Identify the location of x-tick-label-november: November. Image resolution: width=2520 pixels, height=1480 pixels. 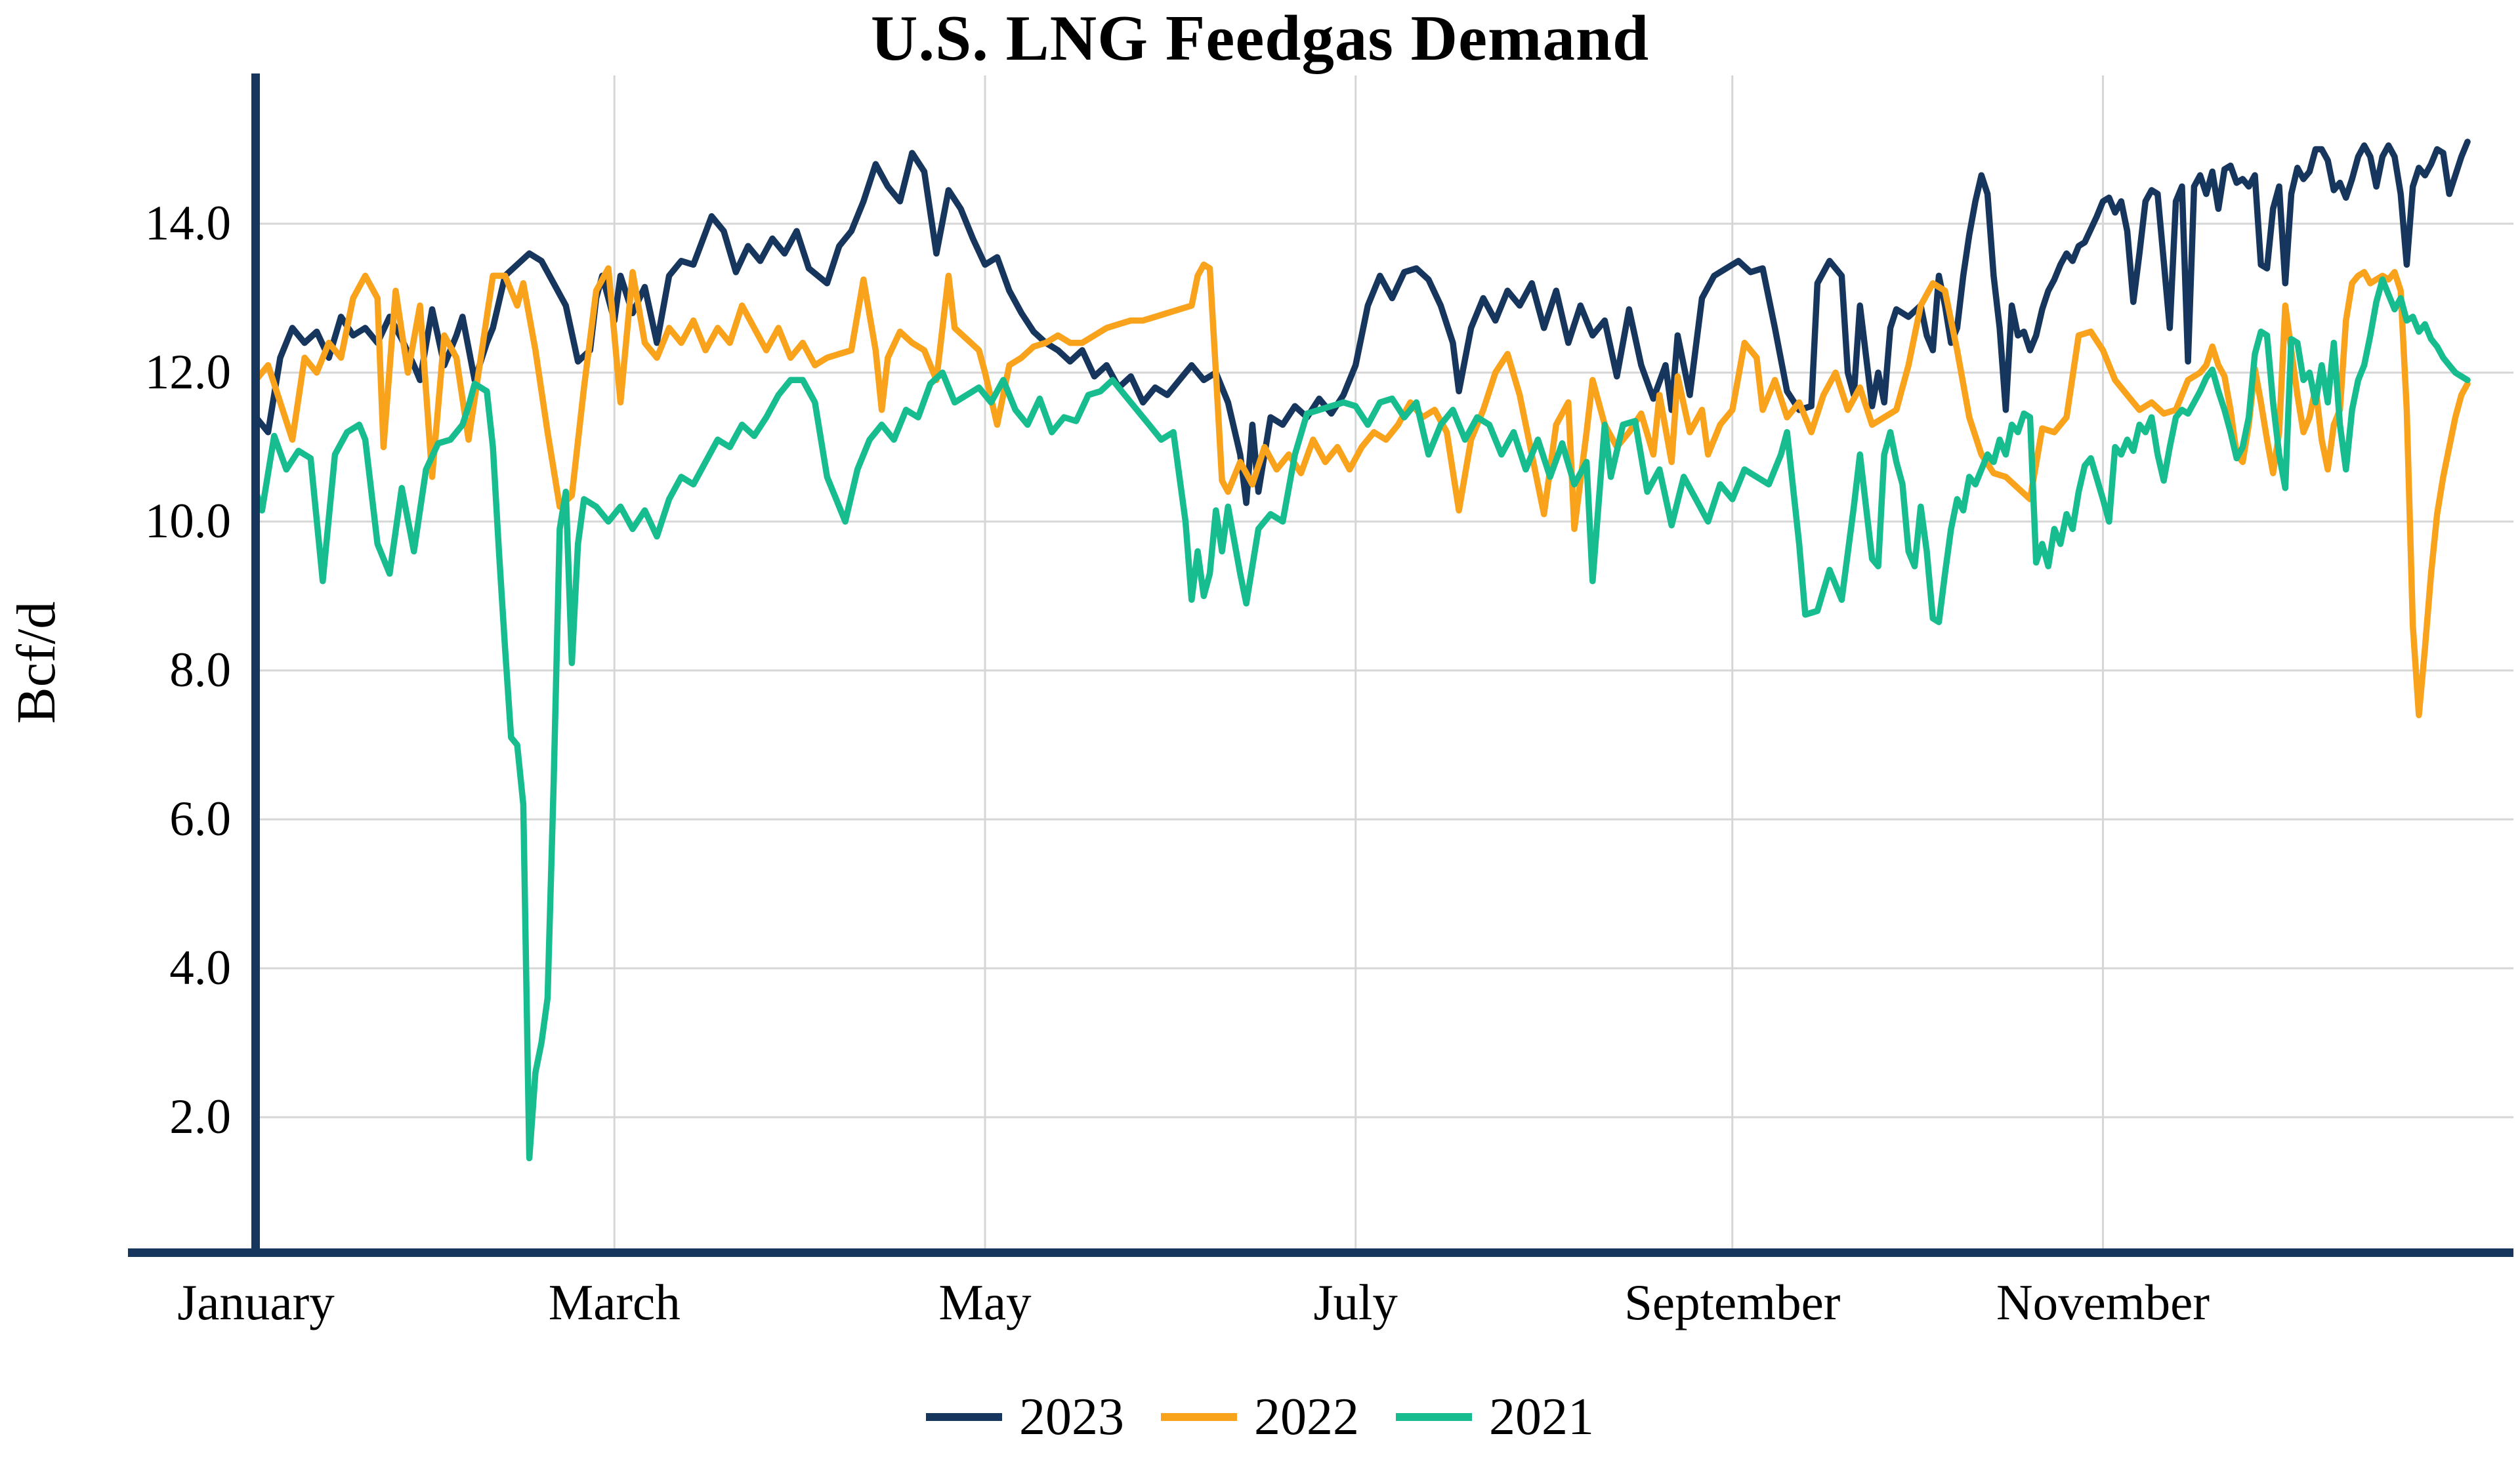
(2103, 1302).